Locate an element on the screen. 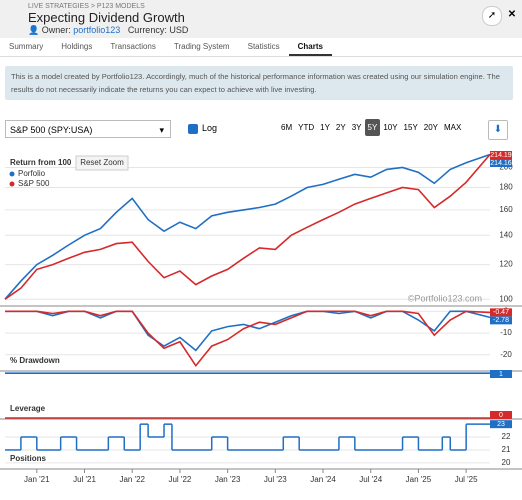 This screenshot has width=522, height=500. range-button: 3Y is located at coordinates (356, 127).